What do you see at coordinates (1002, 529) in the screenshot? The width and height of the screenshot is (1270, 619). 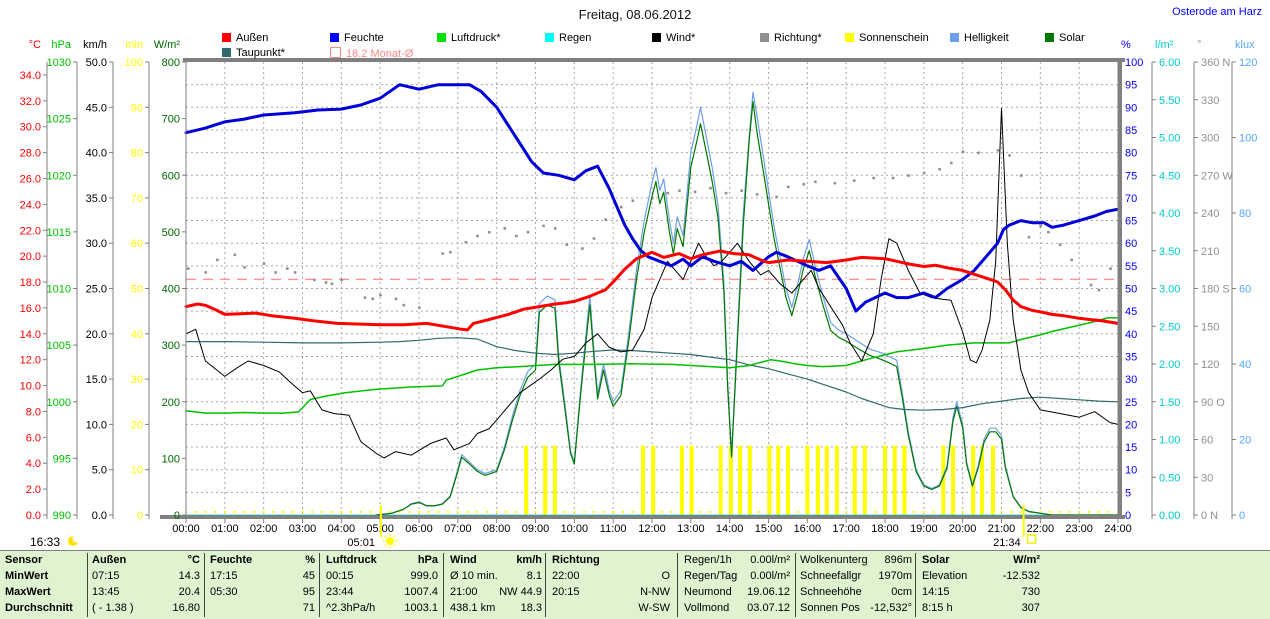 I see `chart-label: 21:00` at bounding box center [1002, 529].